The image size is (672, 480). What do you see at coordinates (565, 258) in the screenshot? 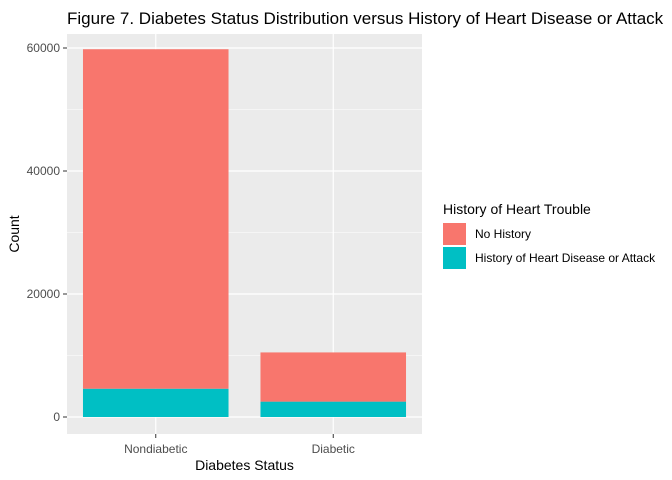
I see `legend-label: History of Heart Disease or Attack` at bounding box center [565, 258].